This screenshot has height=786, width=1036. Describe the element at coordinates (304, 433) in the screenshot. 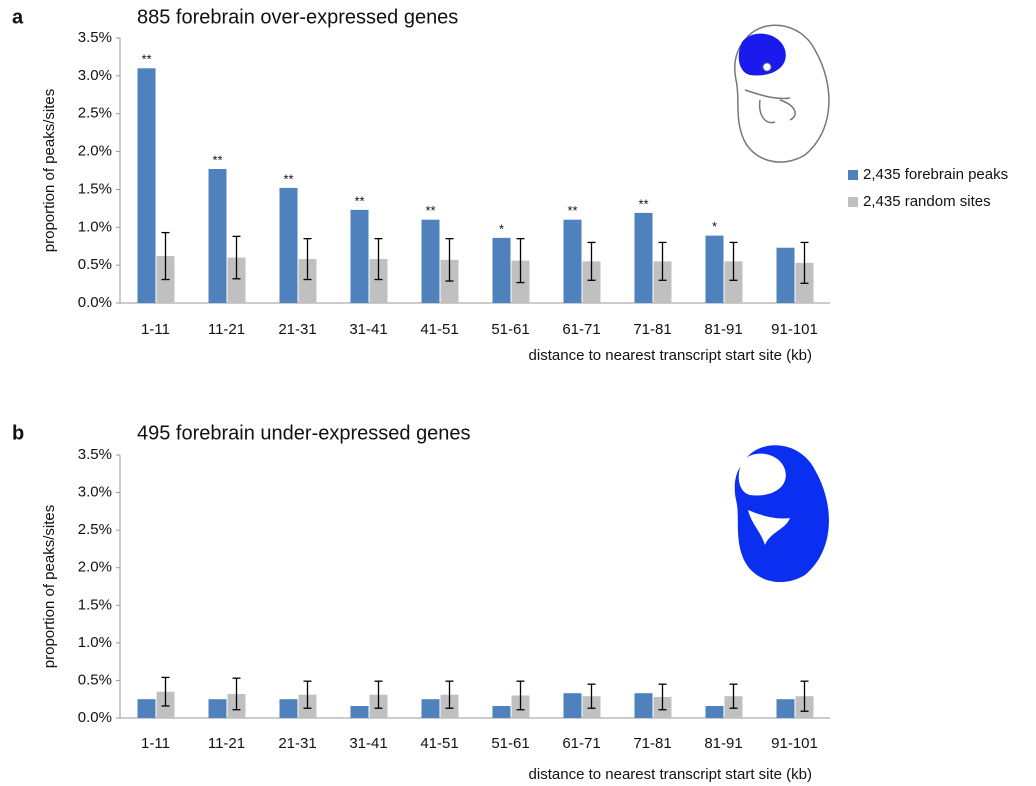

I see `chart-title: 495 forebrain under-expressed genes` at that location.